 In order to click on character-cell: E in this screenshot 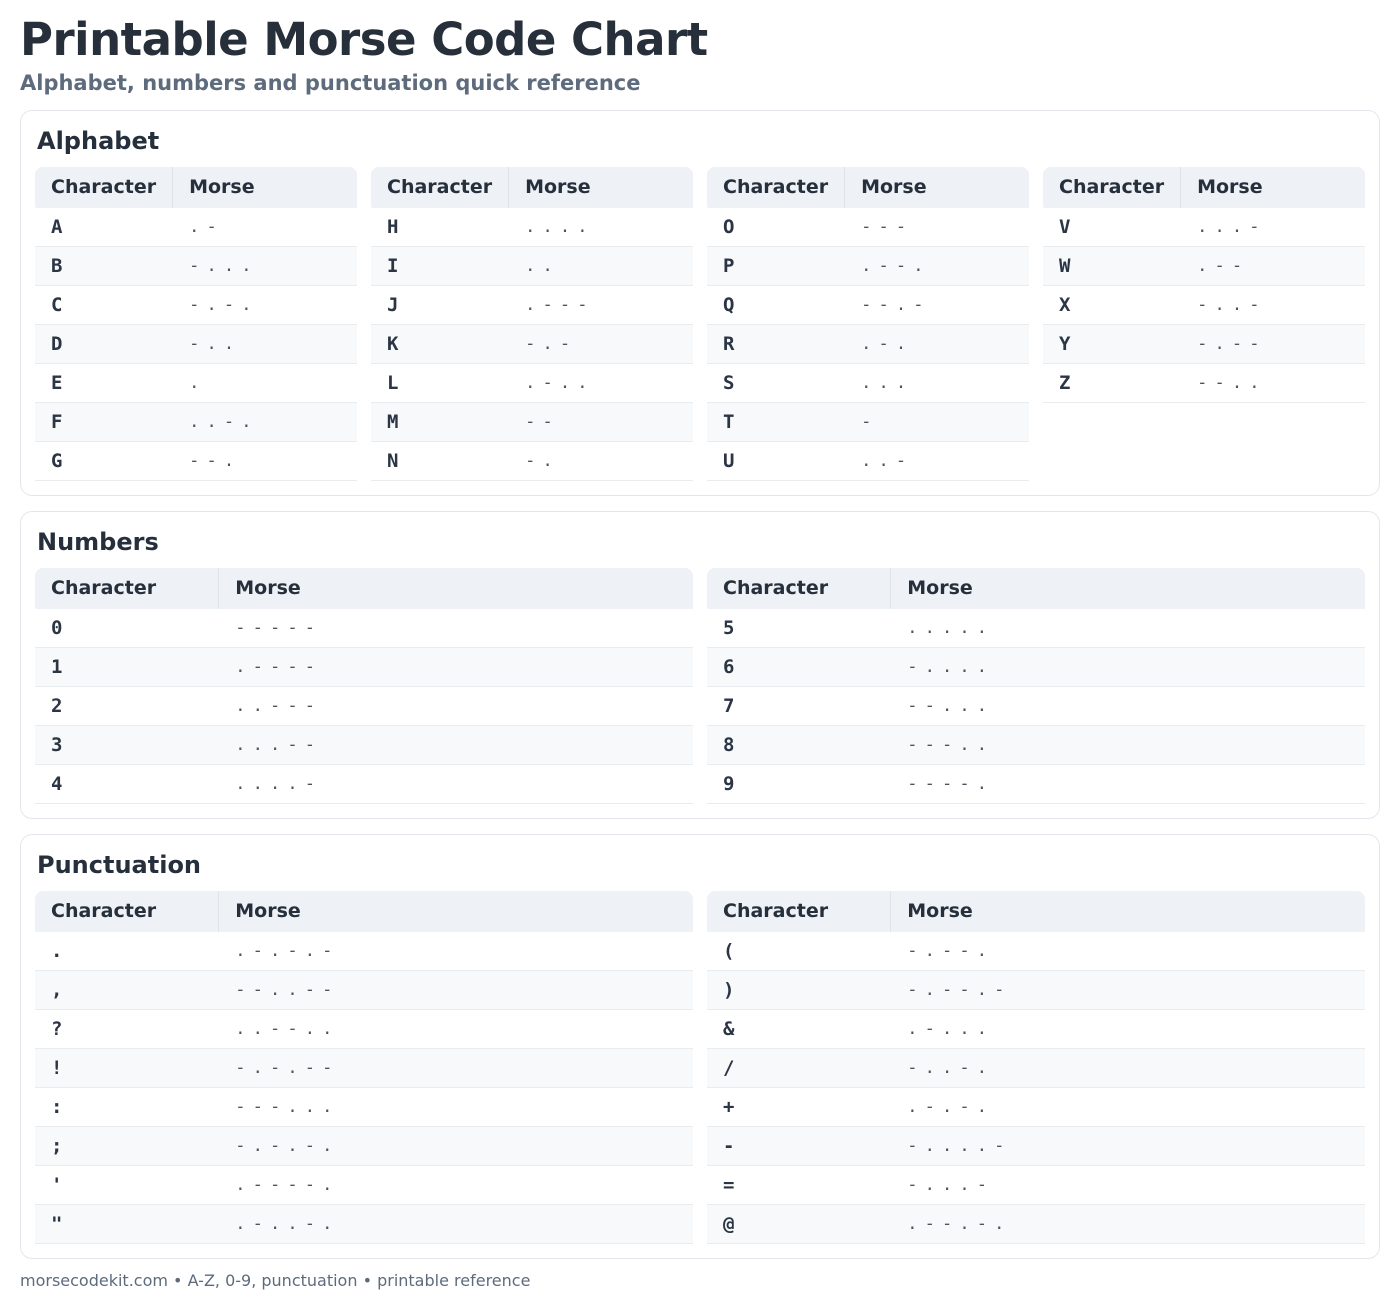, I will do `click(104, 382)`.